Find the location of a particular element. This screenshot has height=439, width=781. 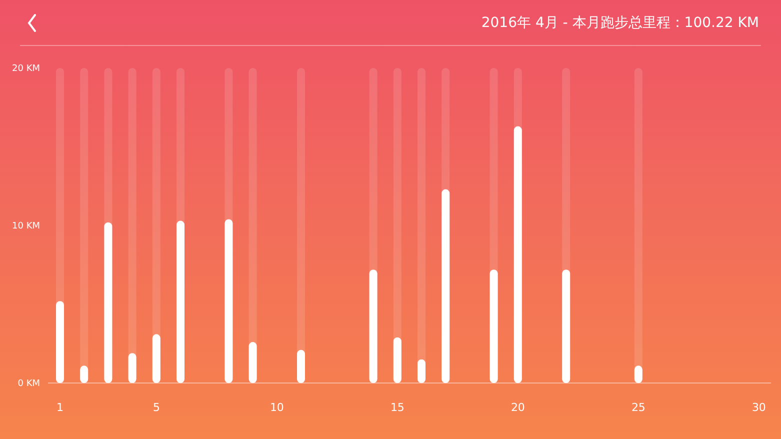

x-tick-label: 1 is located at coordinates (60, 407).